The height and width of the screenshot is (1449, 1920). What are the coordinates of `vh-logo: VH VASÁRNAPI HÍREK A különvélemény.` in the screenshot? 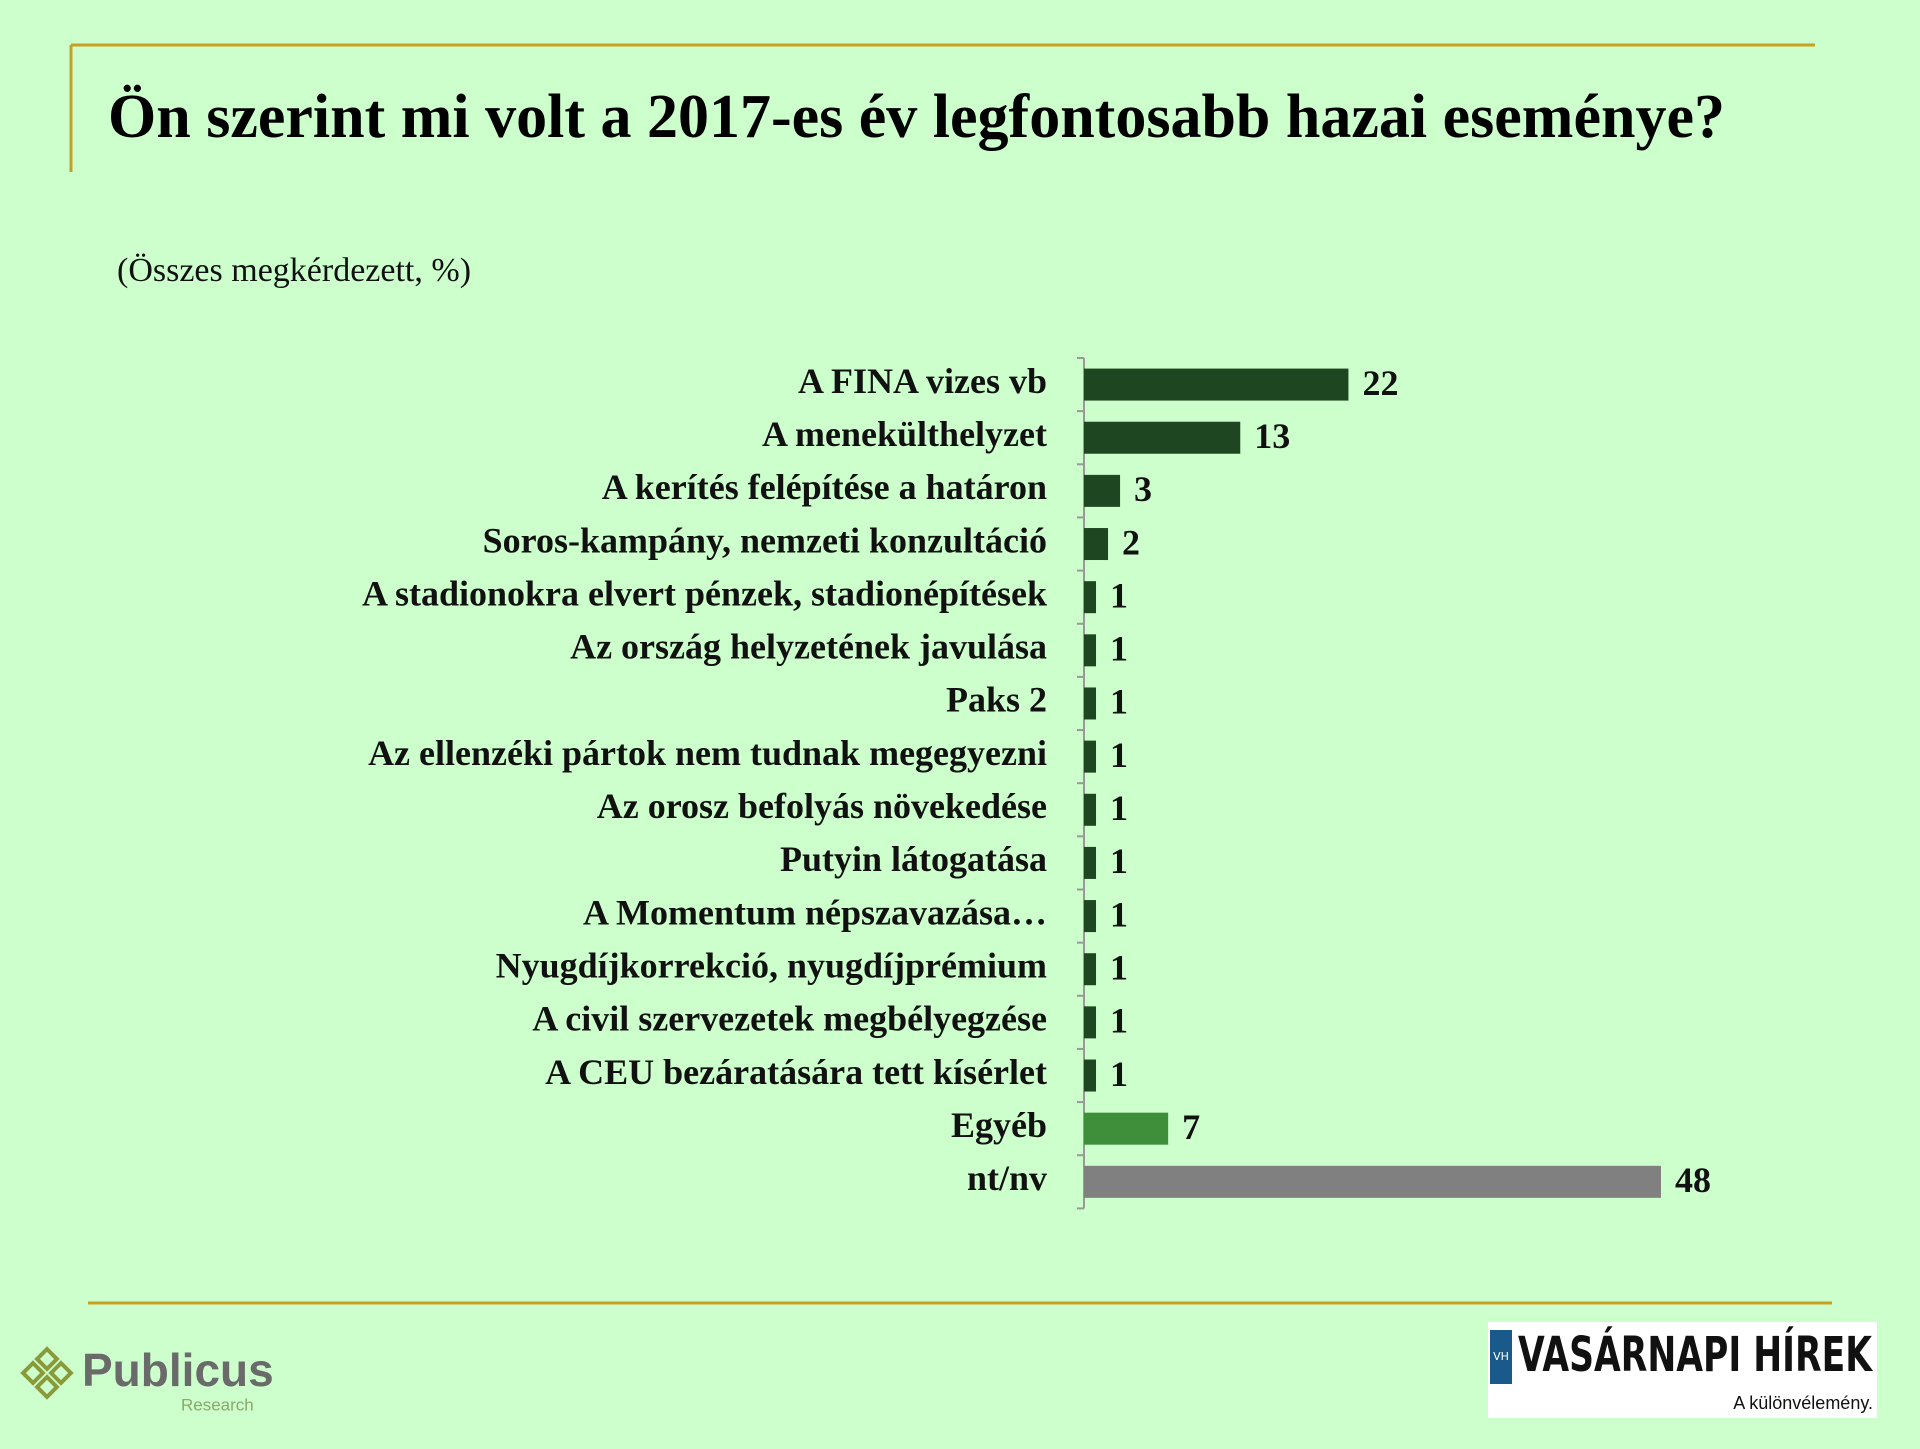 It's located at (1682, 1370).